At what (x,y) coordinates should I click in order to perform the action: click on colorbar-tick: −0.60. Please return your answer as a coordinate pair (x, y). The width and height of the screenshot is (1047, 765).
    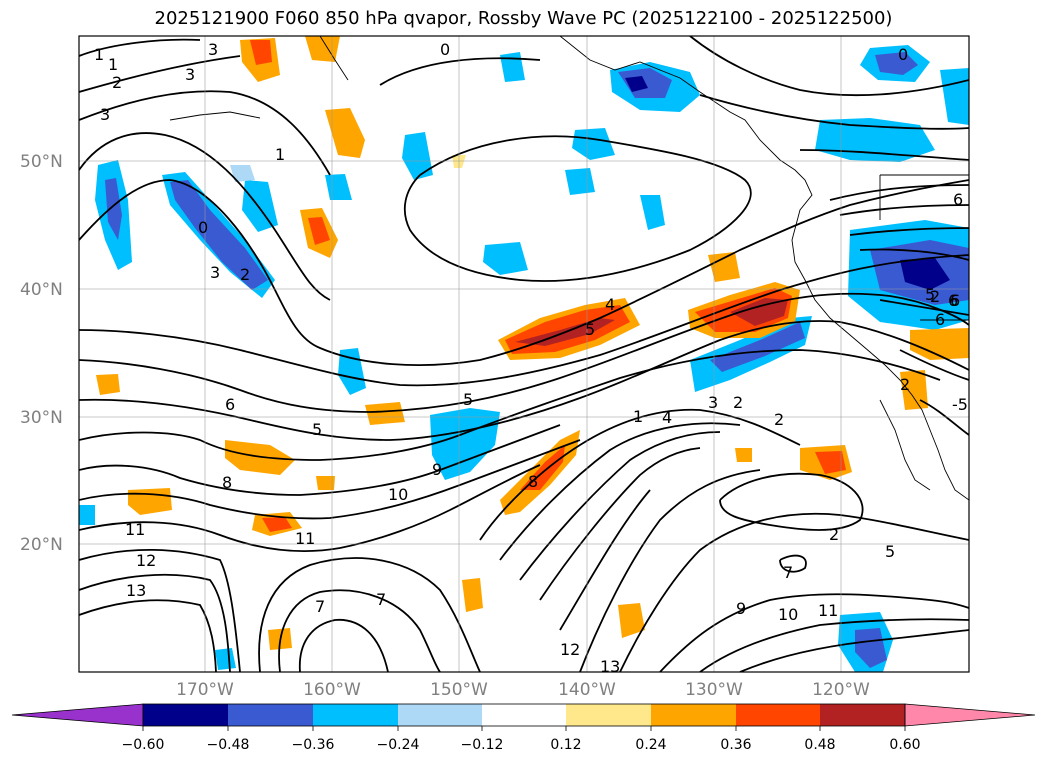
    Looking at the image, I should click on (143, 745).